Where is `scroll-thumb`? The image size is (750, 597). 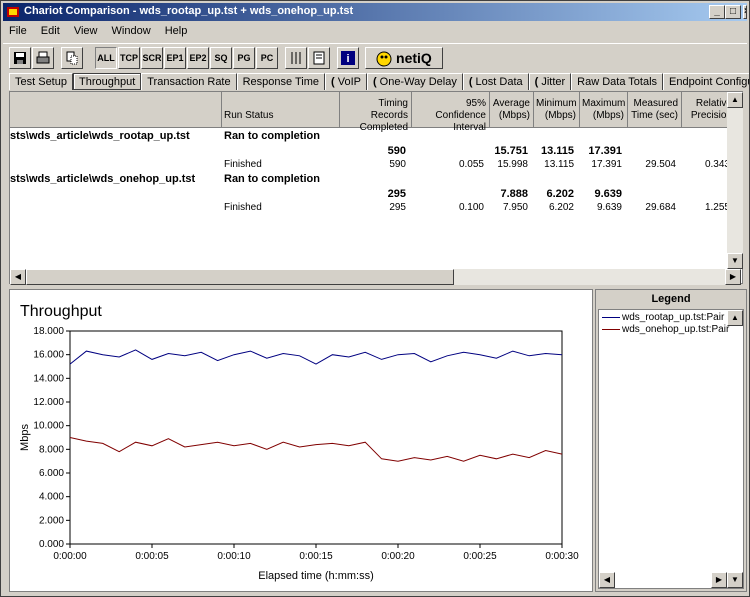
scroll-thumb is located at coordinates (240, 277).